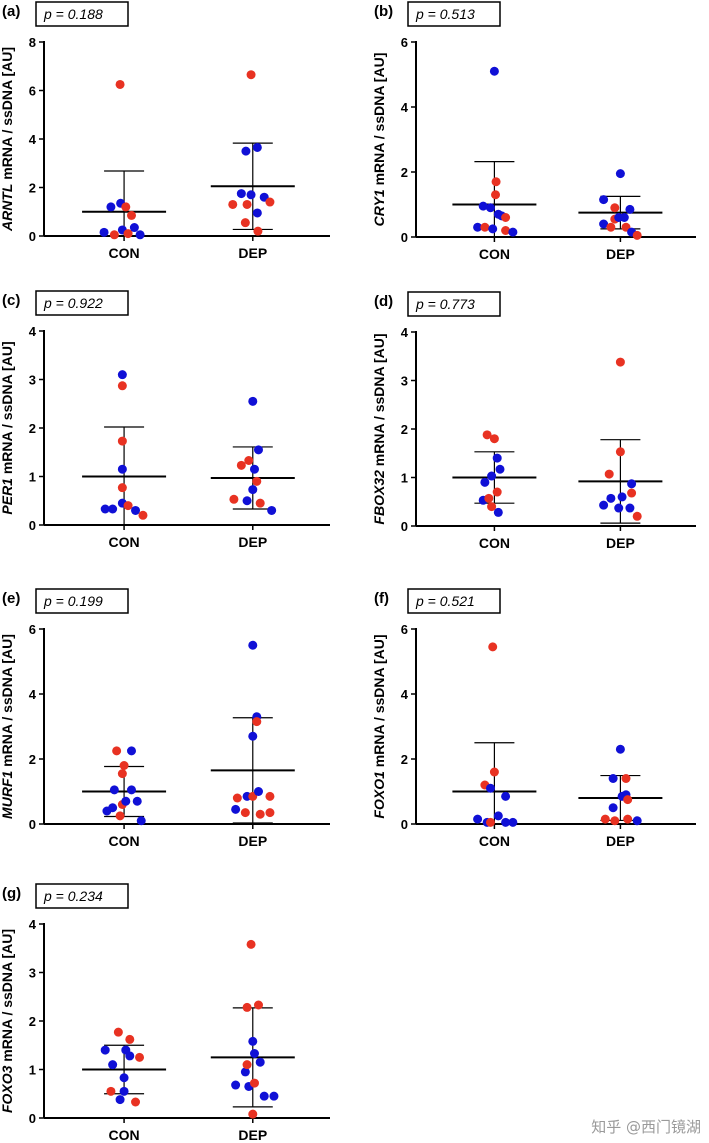  What do you see at coordinates (383, 11) in the screenshot?
I see `panel-label: (b)` at bounding box center [383, 11].